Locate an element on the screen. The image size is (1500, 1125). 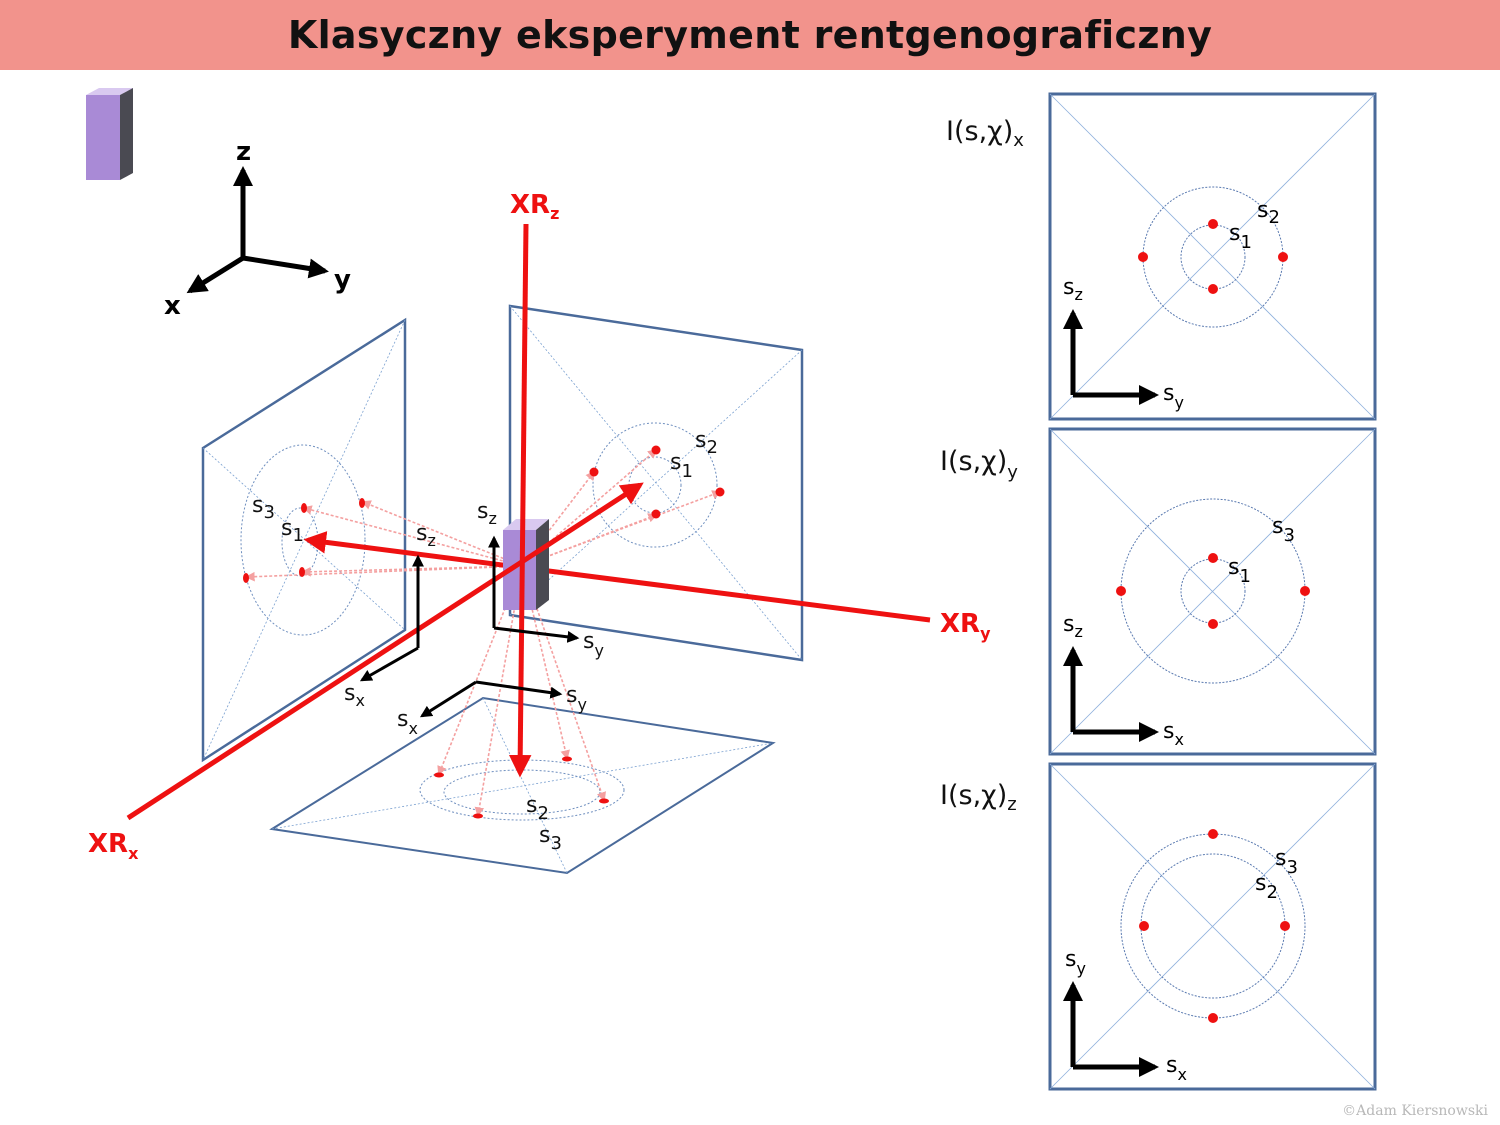
label-s2-screen-z: s2 is located at coordinates (537, 808).